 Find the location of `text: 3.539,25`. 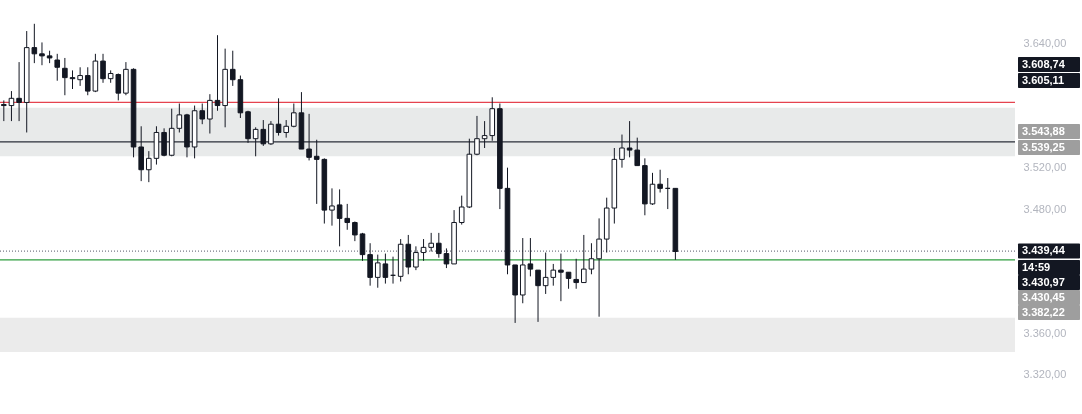

text: 3.539,25 is located at coordinates (1043, 146).